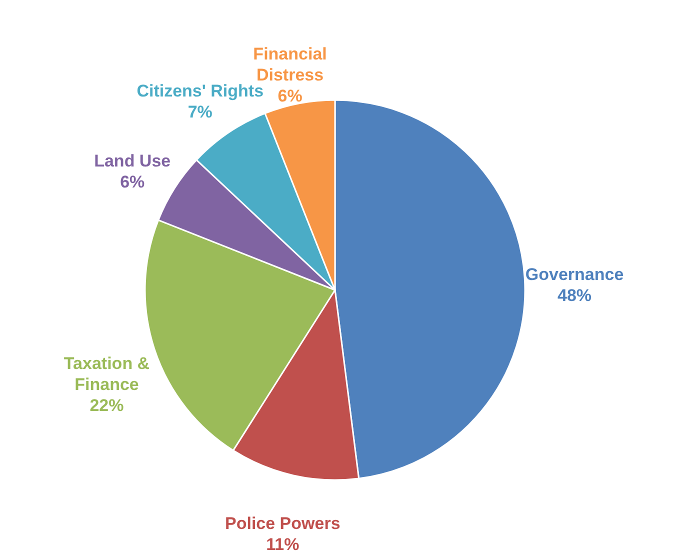 The image size is (679, 552). Describe the element at coordinates (200, 112) in the screenshot. I see `data-label: 7%` at that location.